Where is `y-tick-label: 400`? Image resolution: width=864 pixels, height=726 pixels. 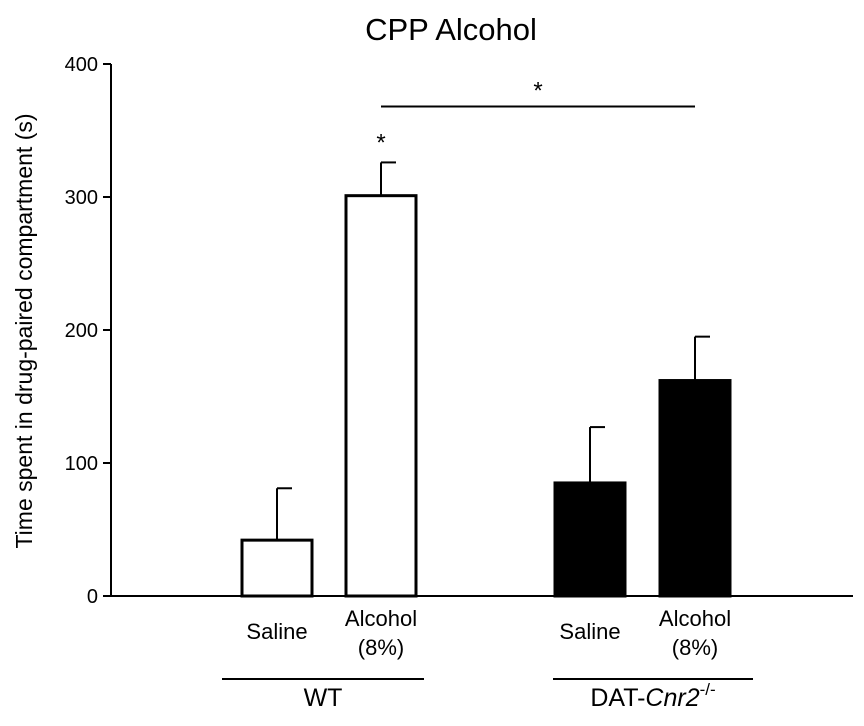 y-tick-label: 400 is located at coordinates (81, 65).